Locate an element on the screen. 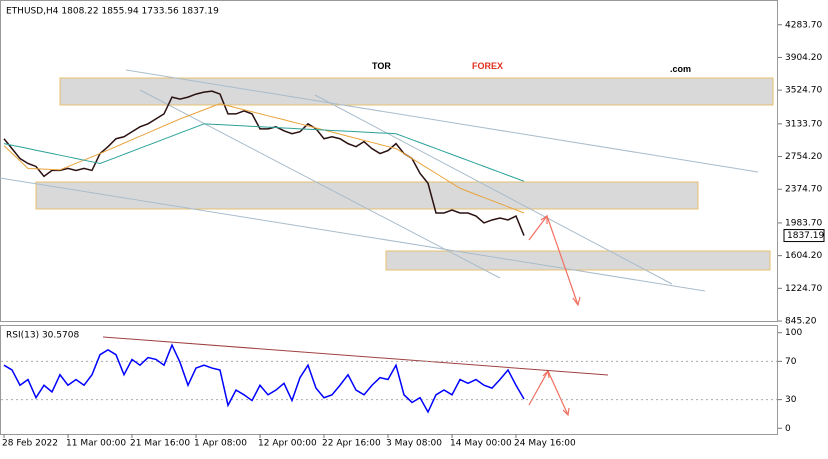 The height and width of the screenshot is (459, 828). rsi-title: RSI(13) 30.5708 is located at coordinates (42, 336).